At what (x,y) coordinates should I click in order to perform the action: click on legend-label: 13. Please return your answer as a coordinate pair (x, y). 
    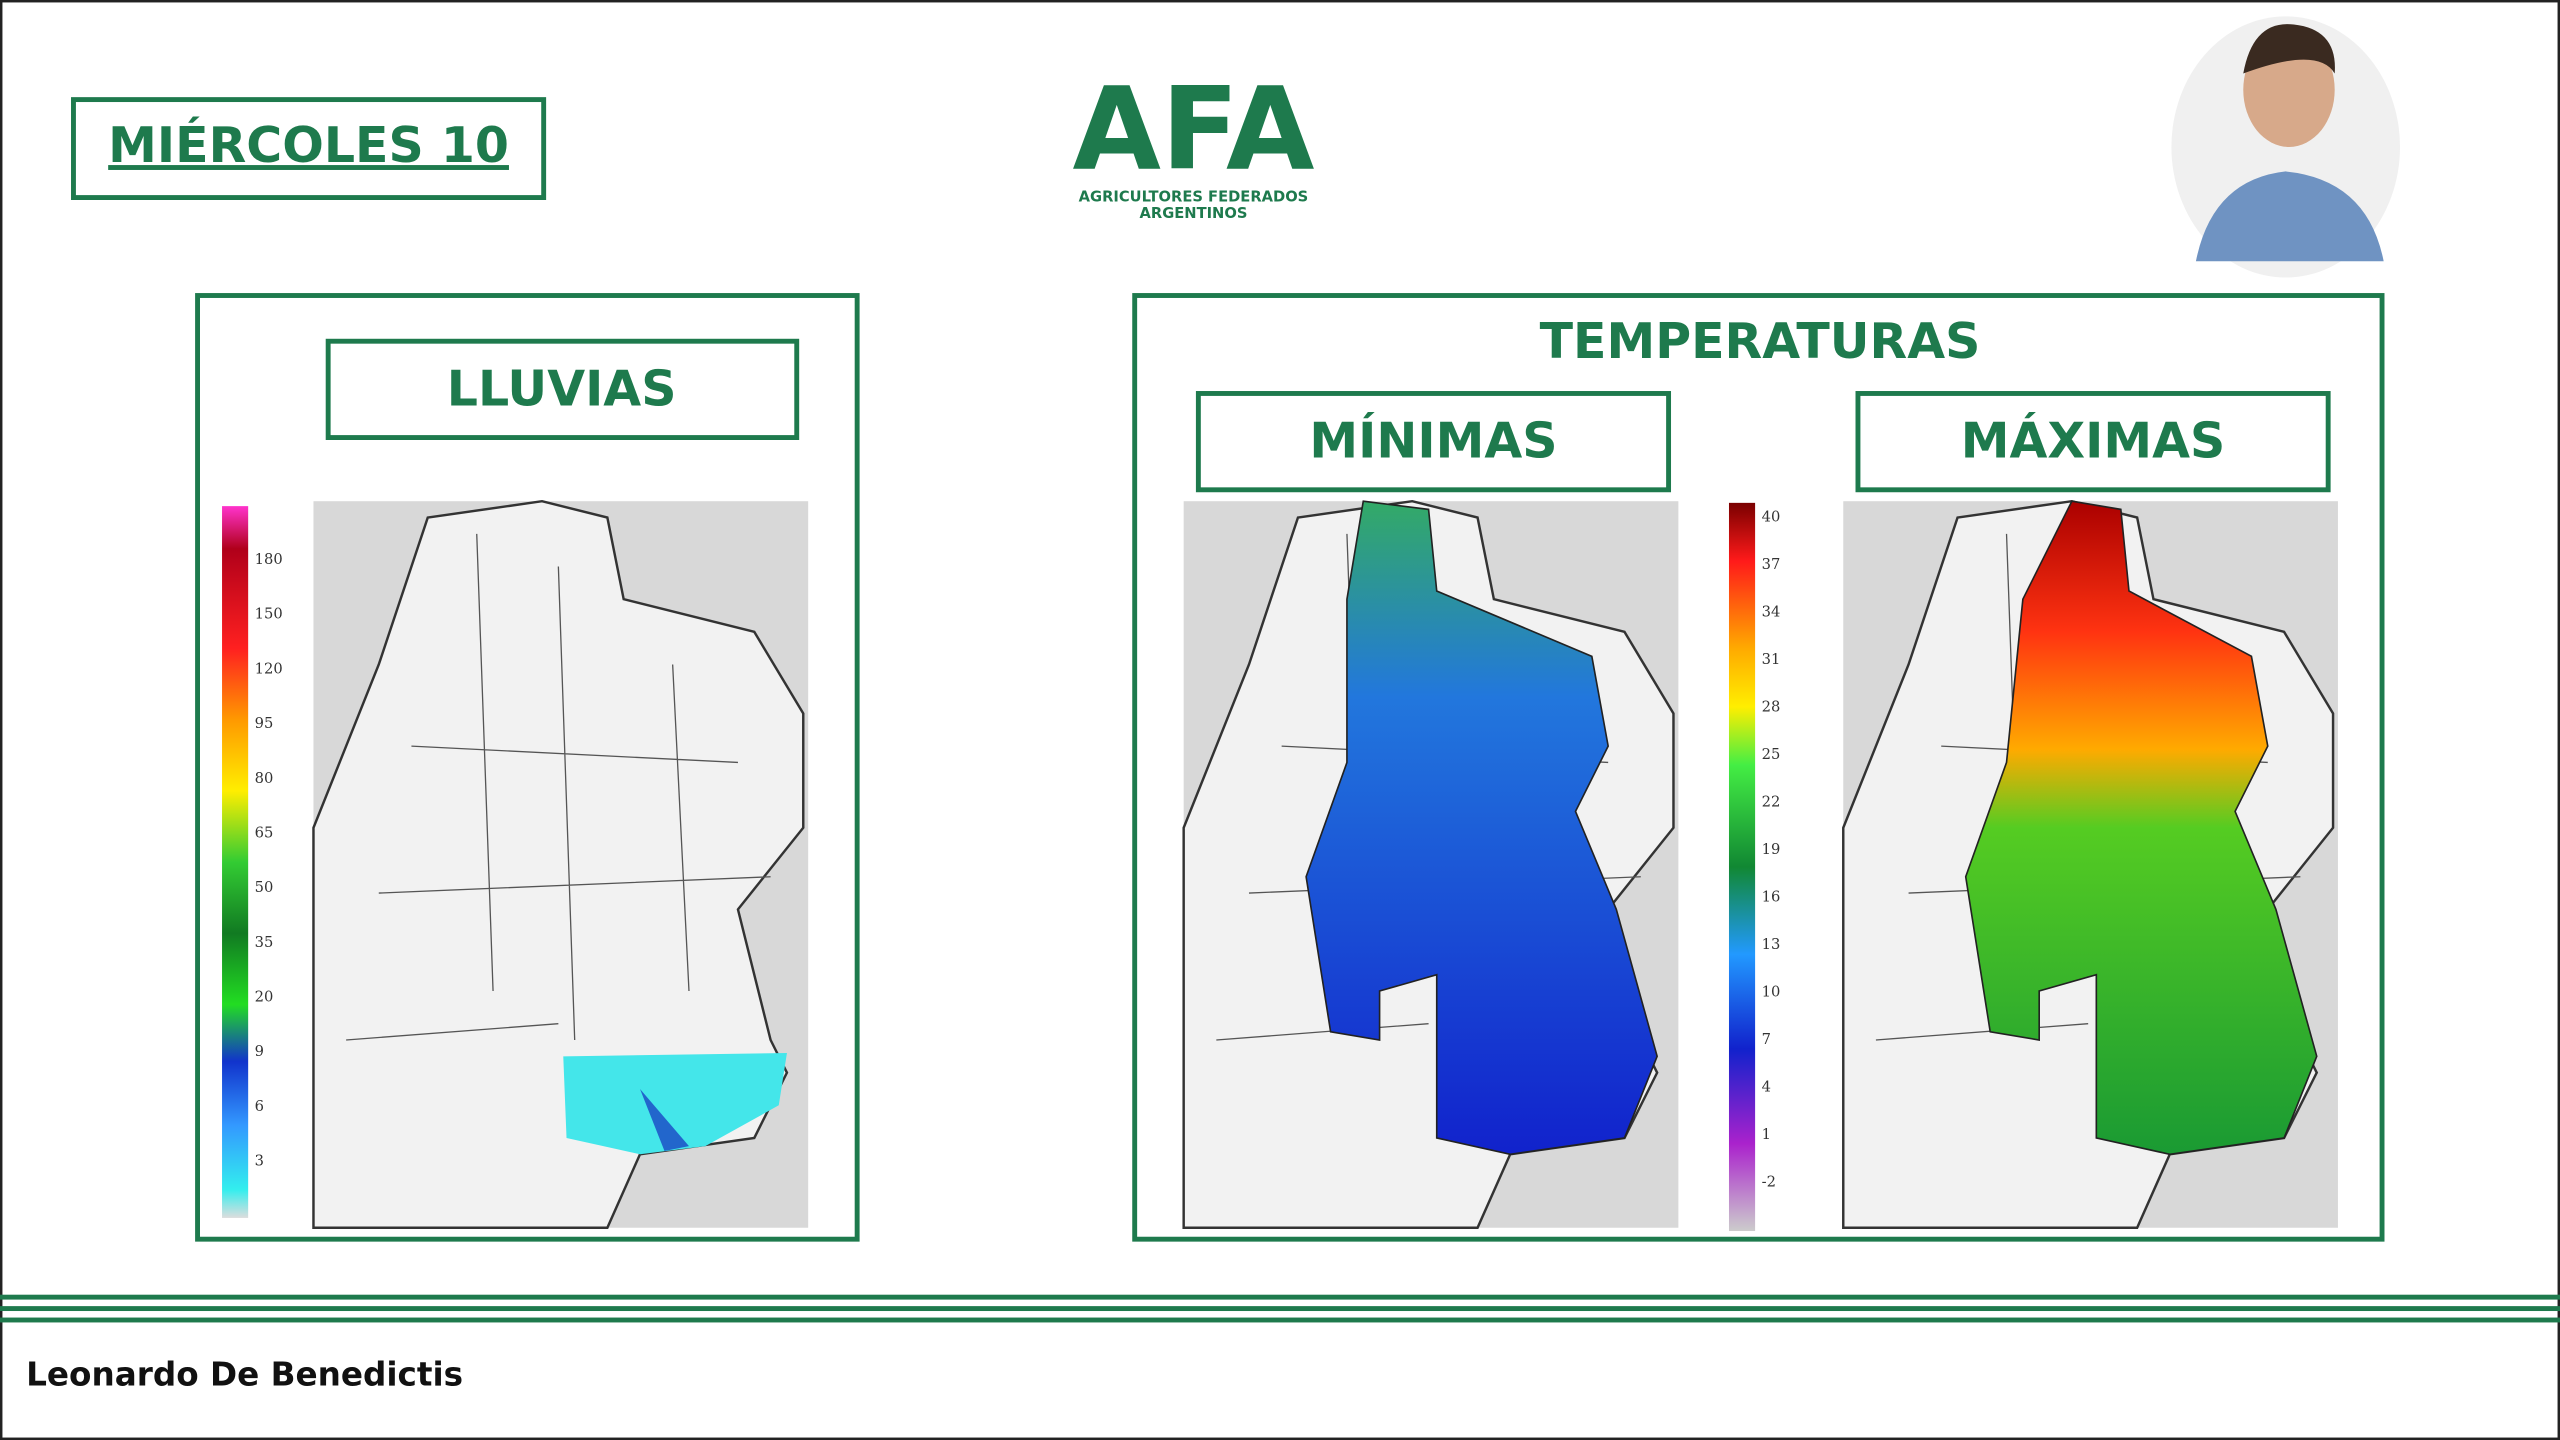
    Looking at the image, I should click on (1771, 944).